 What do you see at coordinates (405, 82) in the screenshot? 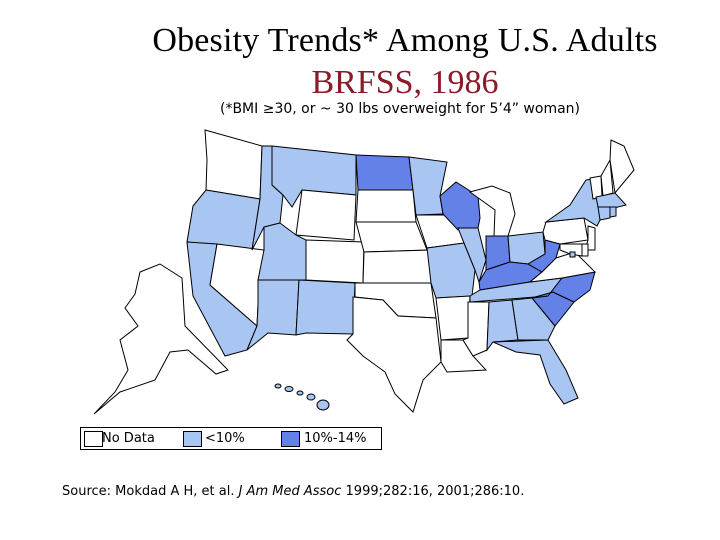
I see `map-subtitle: BRFSS, 1986` at bounding box center [405, 82].